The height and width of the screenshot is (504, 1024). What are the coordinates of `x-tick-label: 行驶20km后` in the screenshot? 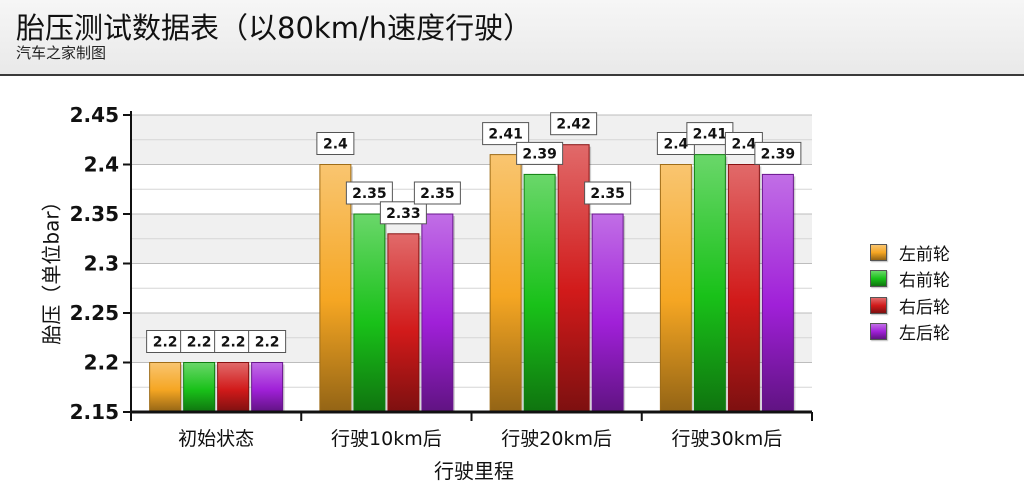 It's located at (556, 439).